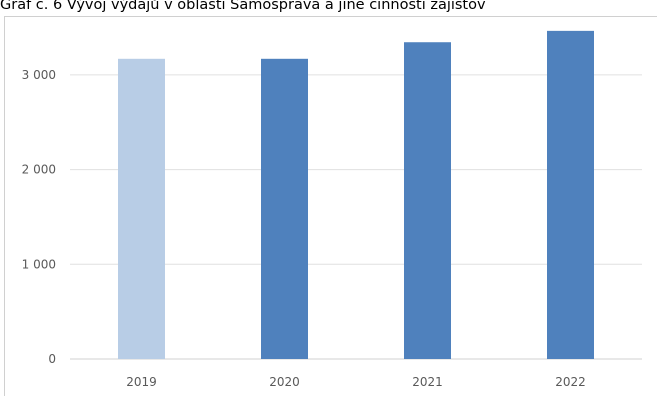 The height and width of the screenshot is (396, 657). Describe the element at coordinates (284, 382) in the screenshot. I see `x-tick-label: 2020` at that location.